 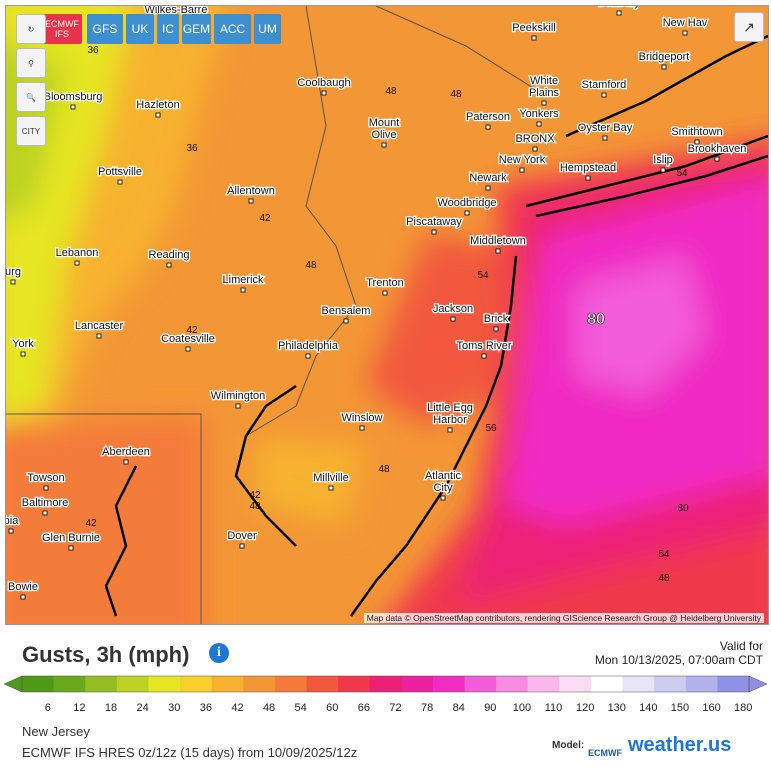 I want to click on model-button: GFS, so click(x=105, y=29).